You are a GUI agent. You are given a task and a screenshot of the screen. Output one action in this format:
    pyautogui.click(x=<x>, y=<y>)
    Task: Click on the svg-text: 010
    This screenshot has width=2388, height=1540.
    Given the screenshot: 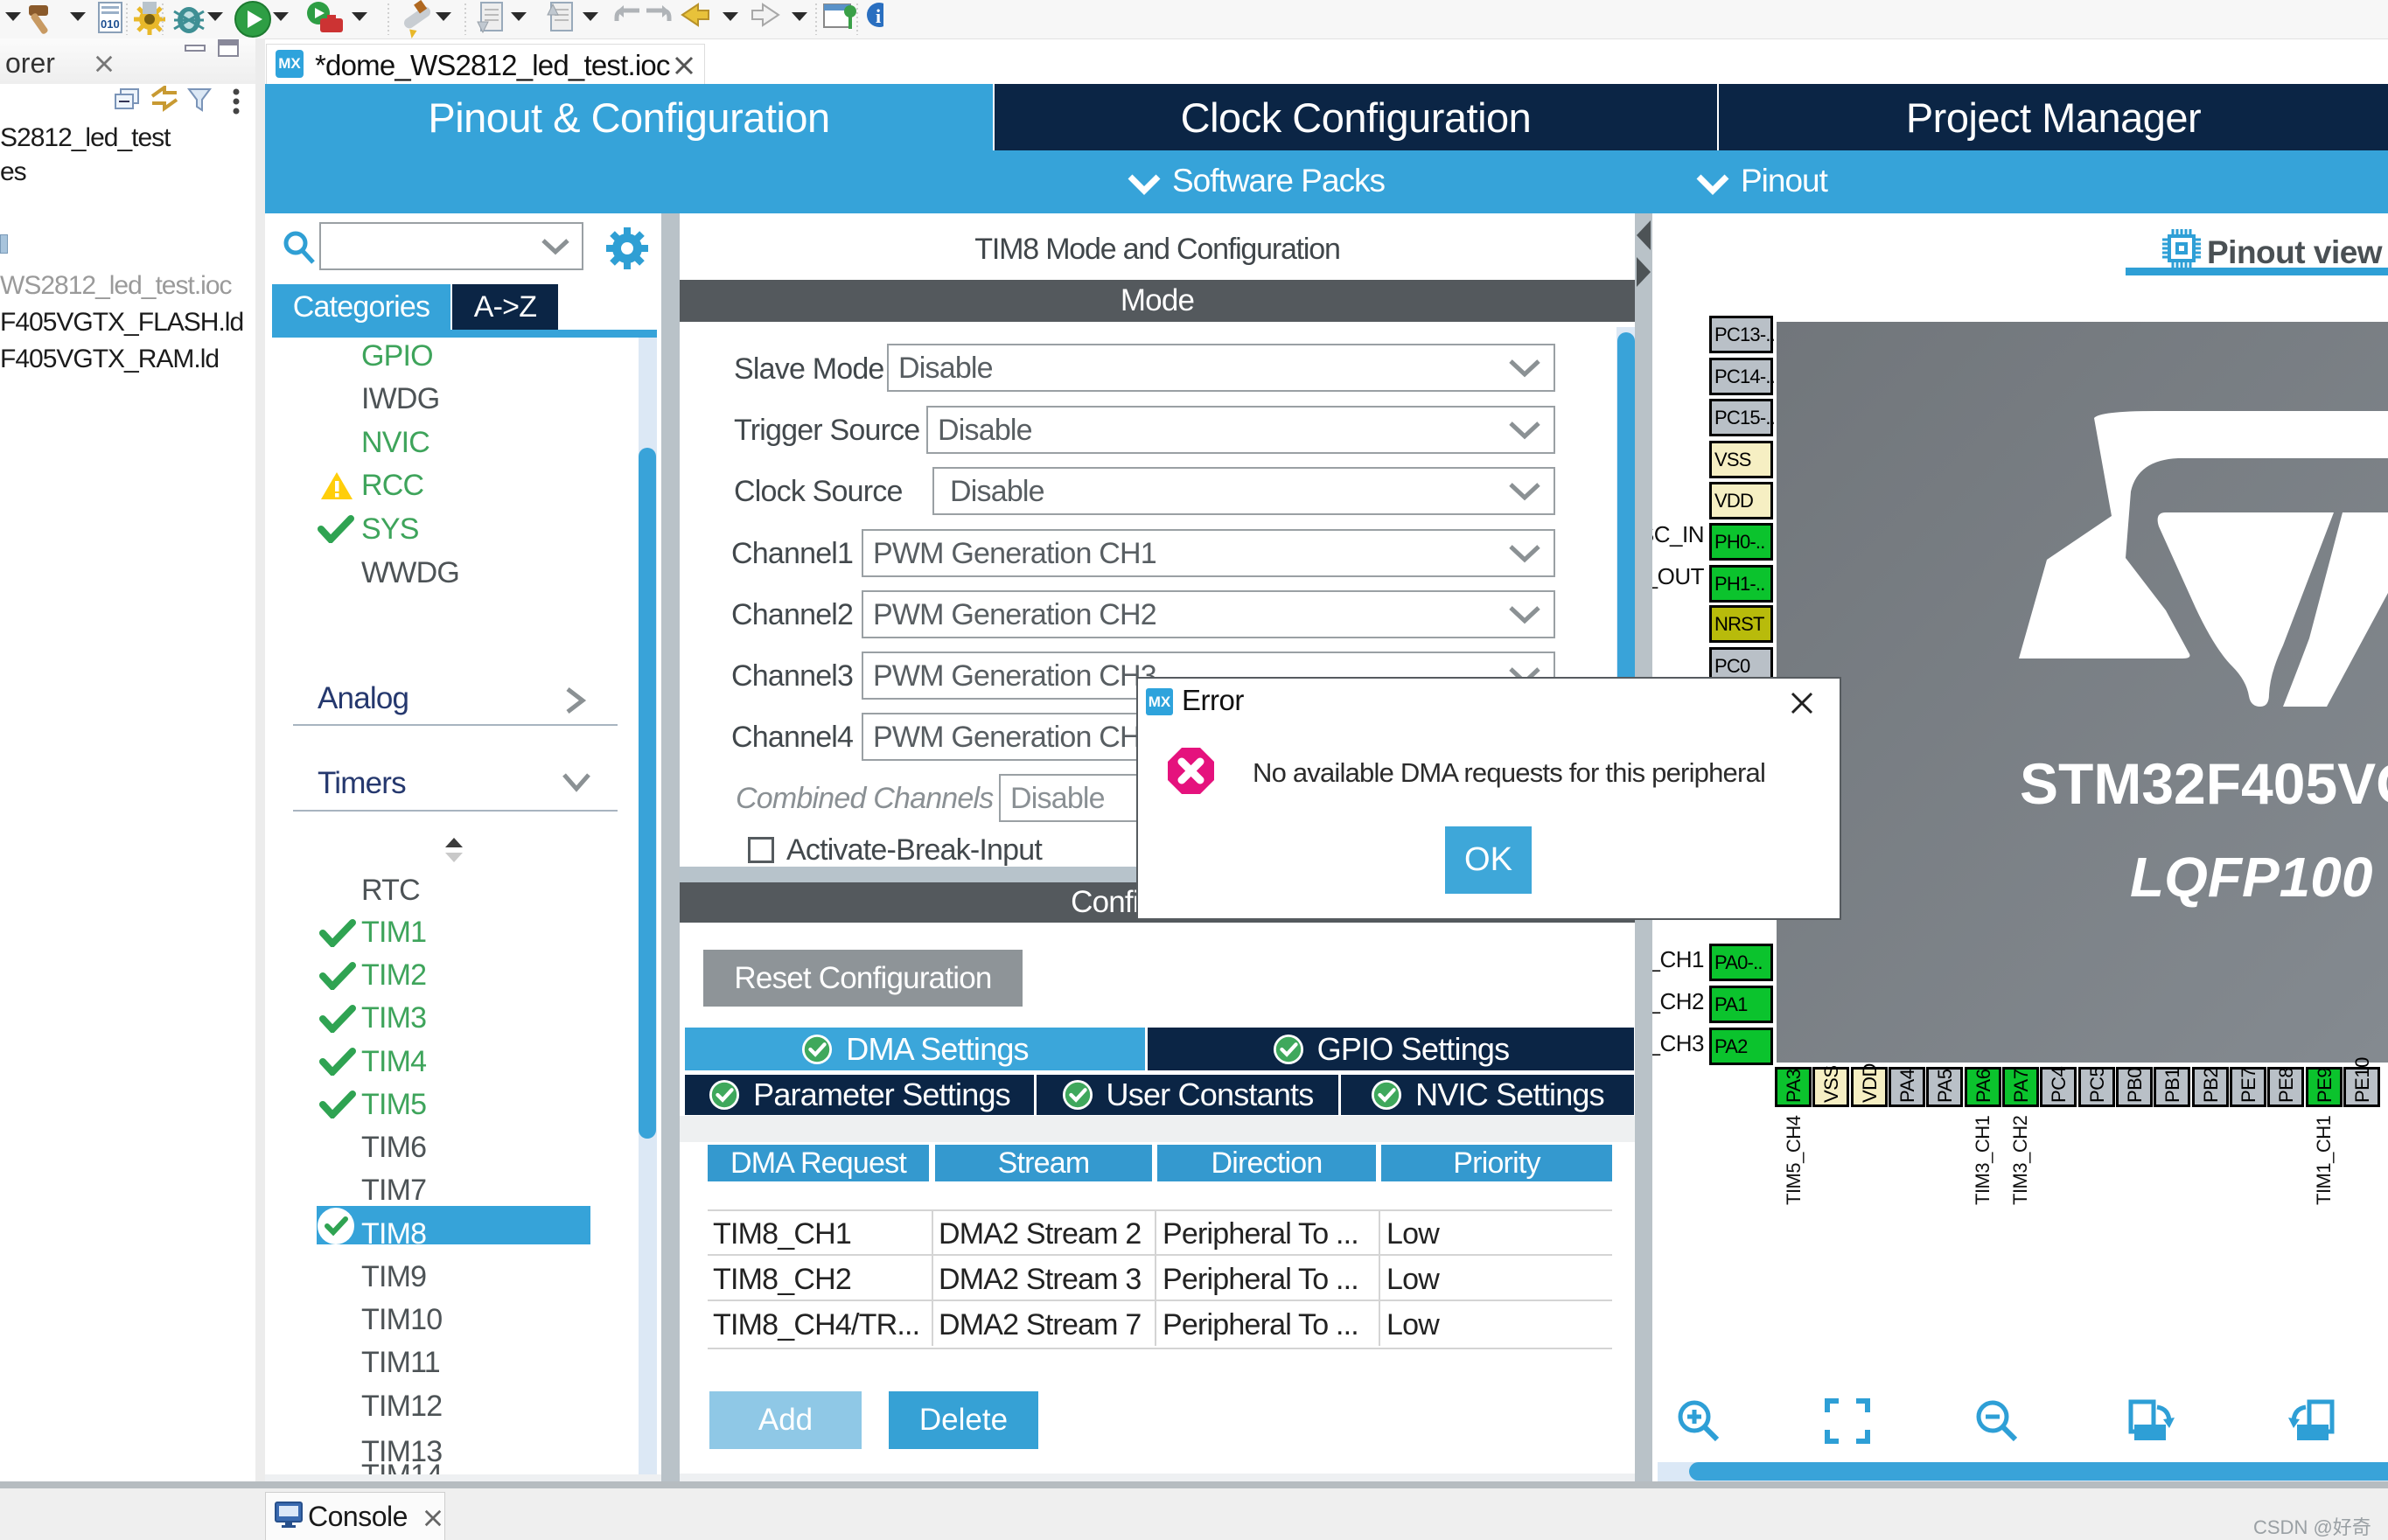 What is the action you would take?
    pyautogui.click(x=110, y=24)
    